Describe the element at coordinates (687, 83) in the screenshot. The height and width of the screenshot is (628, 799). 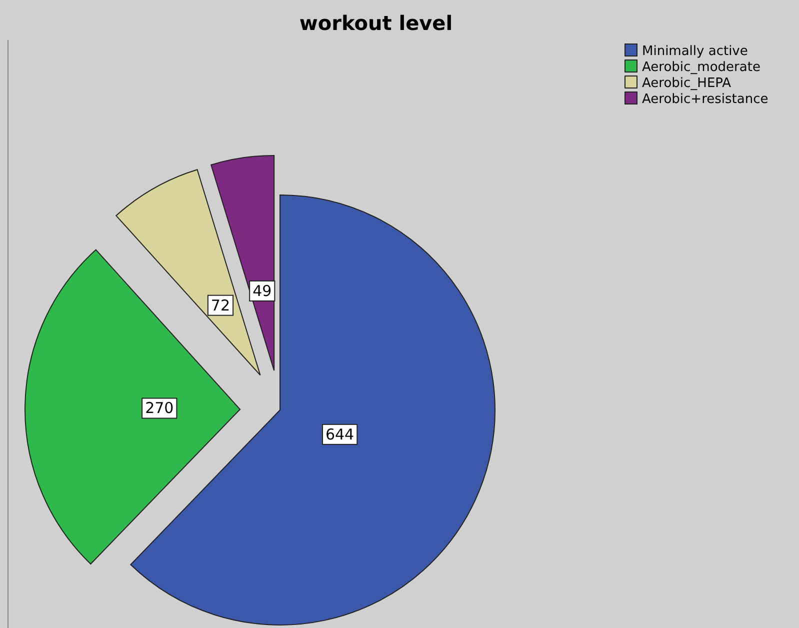
I see `legend-label: Aerobic_HEPA` at that location.